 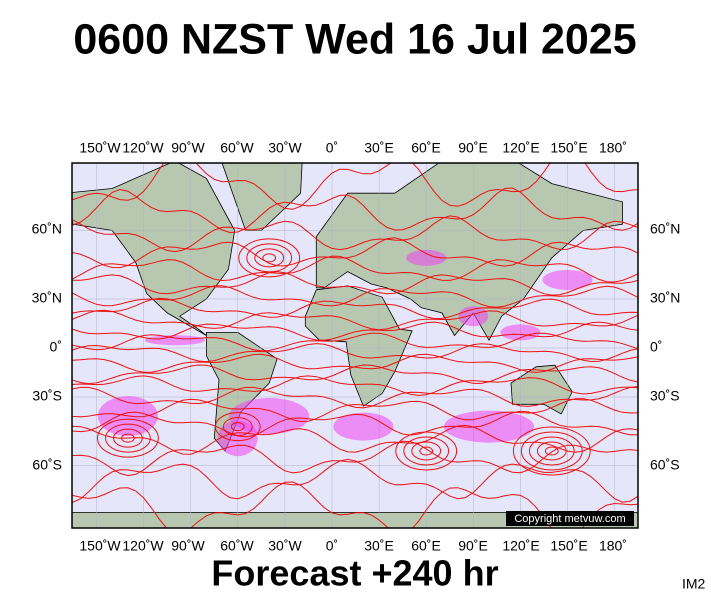 I want to click on image-id: IM2, so click(x=694, y=584).